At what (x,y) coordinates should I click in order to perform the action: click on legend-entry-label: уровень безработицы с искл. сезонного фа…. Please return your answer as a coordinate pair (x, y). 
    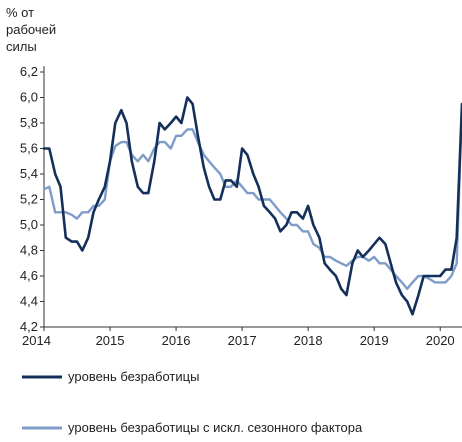
    Looking at the image, I should click on (215, 427).